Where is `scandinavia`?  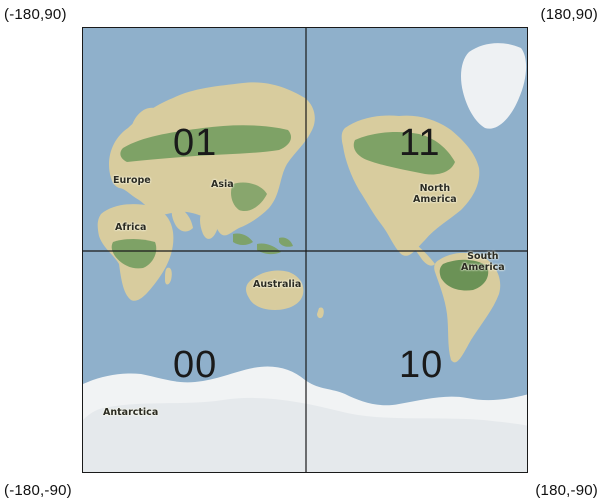
scandinavia is located at coordinates (144, 124).